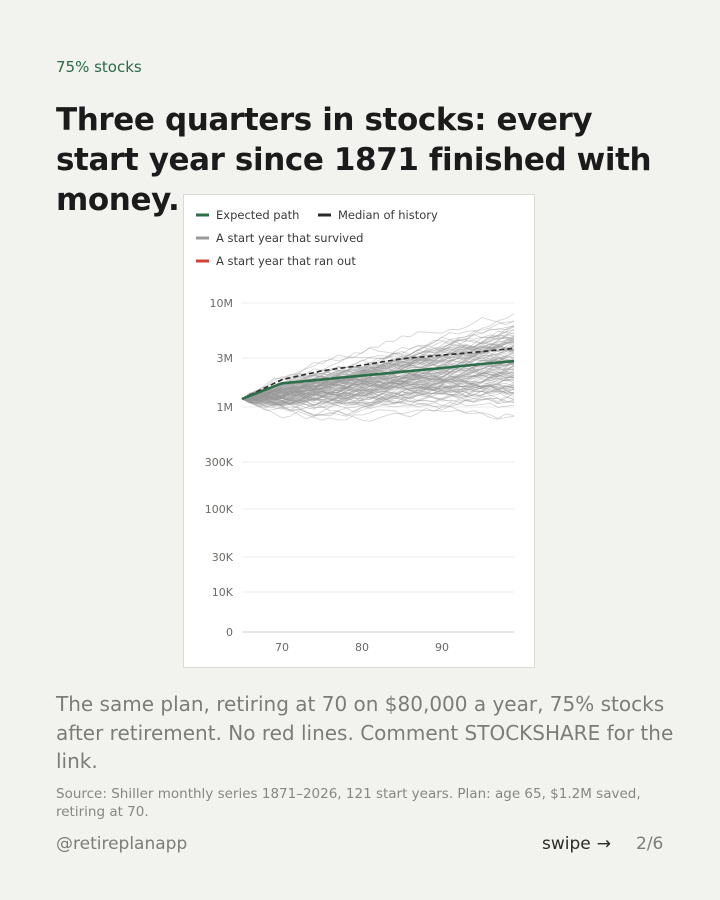  I want to click on y-tick-label: 10M, so click(222, 303).